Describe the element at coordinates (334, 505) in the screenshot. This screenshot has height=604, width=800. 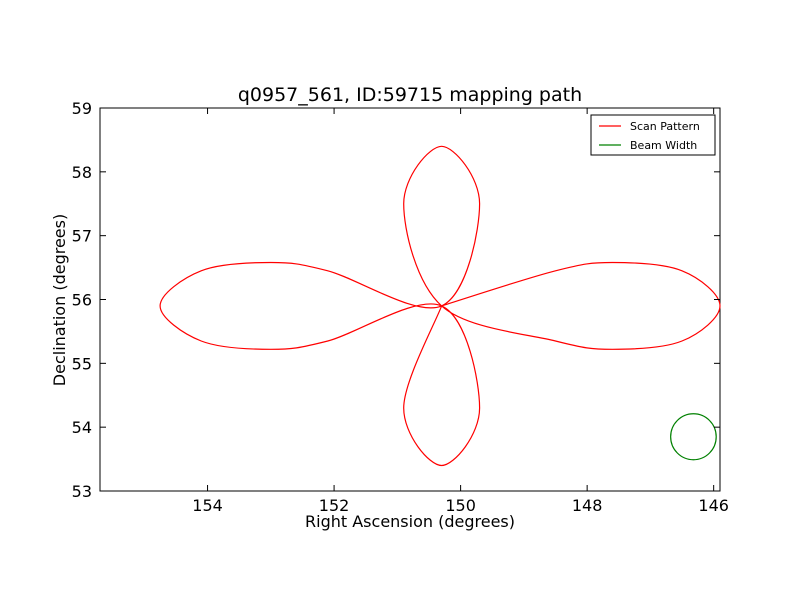
I see `x-tick-label: 152` at that location.